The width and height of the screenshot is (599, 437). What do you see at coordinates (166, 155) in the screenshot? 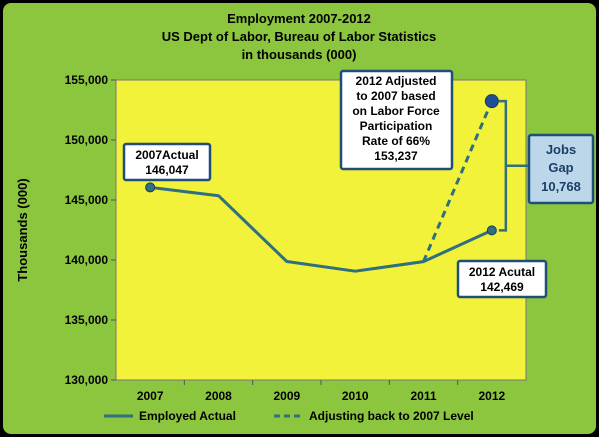
I see `callout-2007-line-1: 2007Actual` at bounding box center [166, 155].